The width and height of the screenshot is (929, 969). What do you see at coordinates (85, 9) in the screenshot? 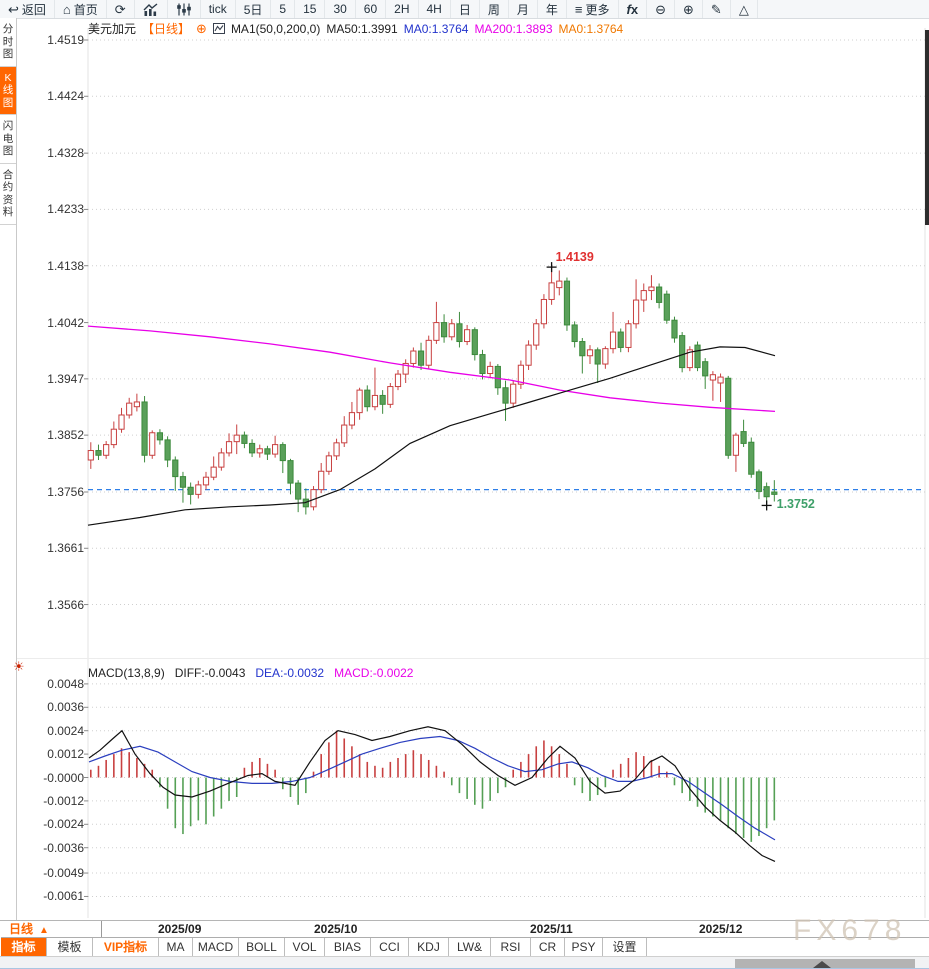
I see `toolbar-label: 首页` at bounding box center [85, 9].